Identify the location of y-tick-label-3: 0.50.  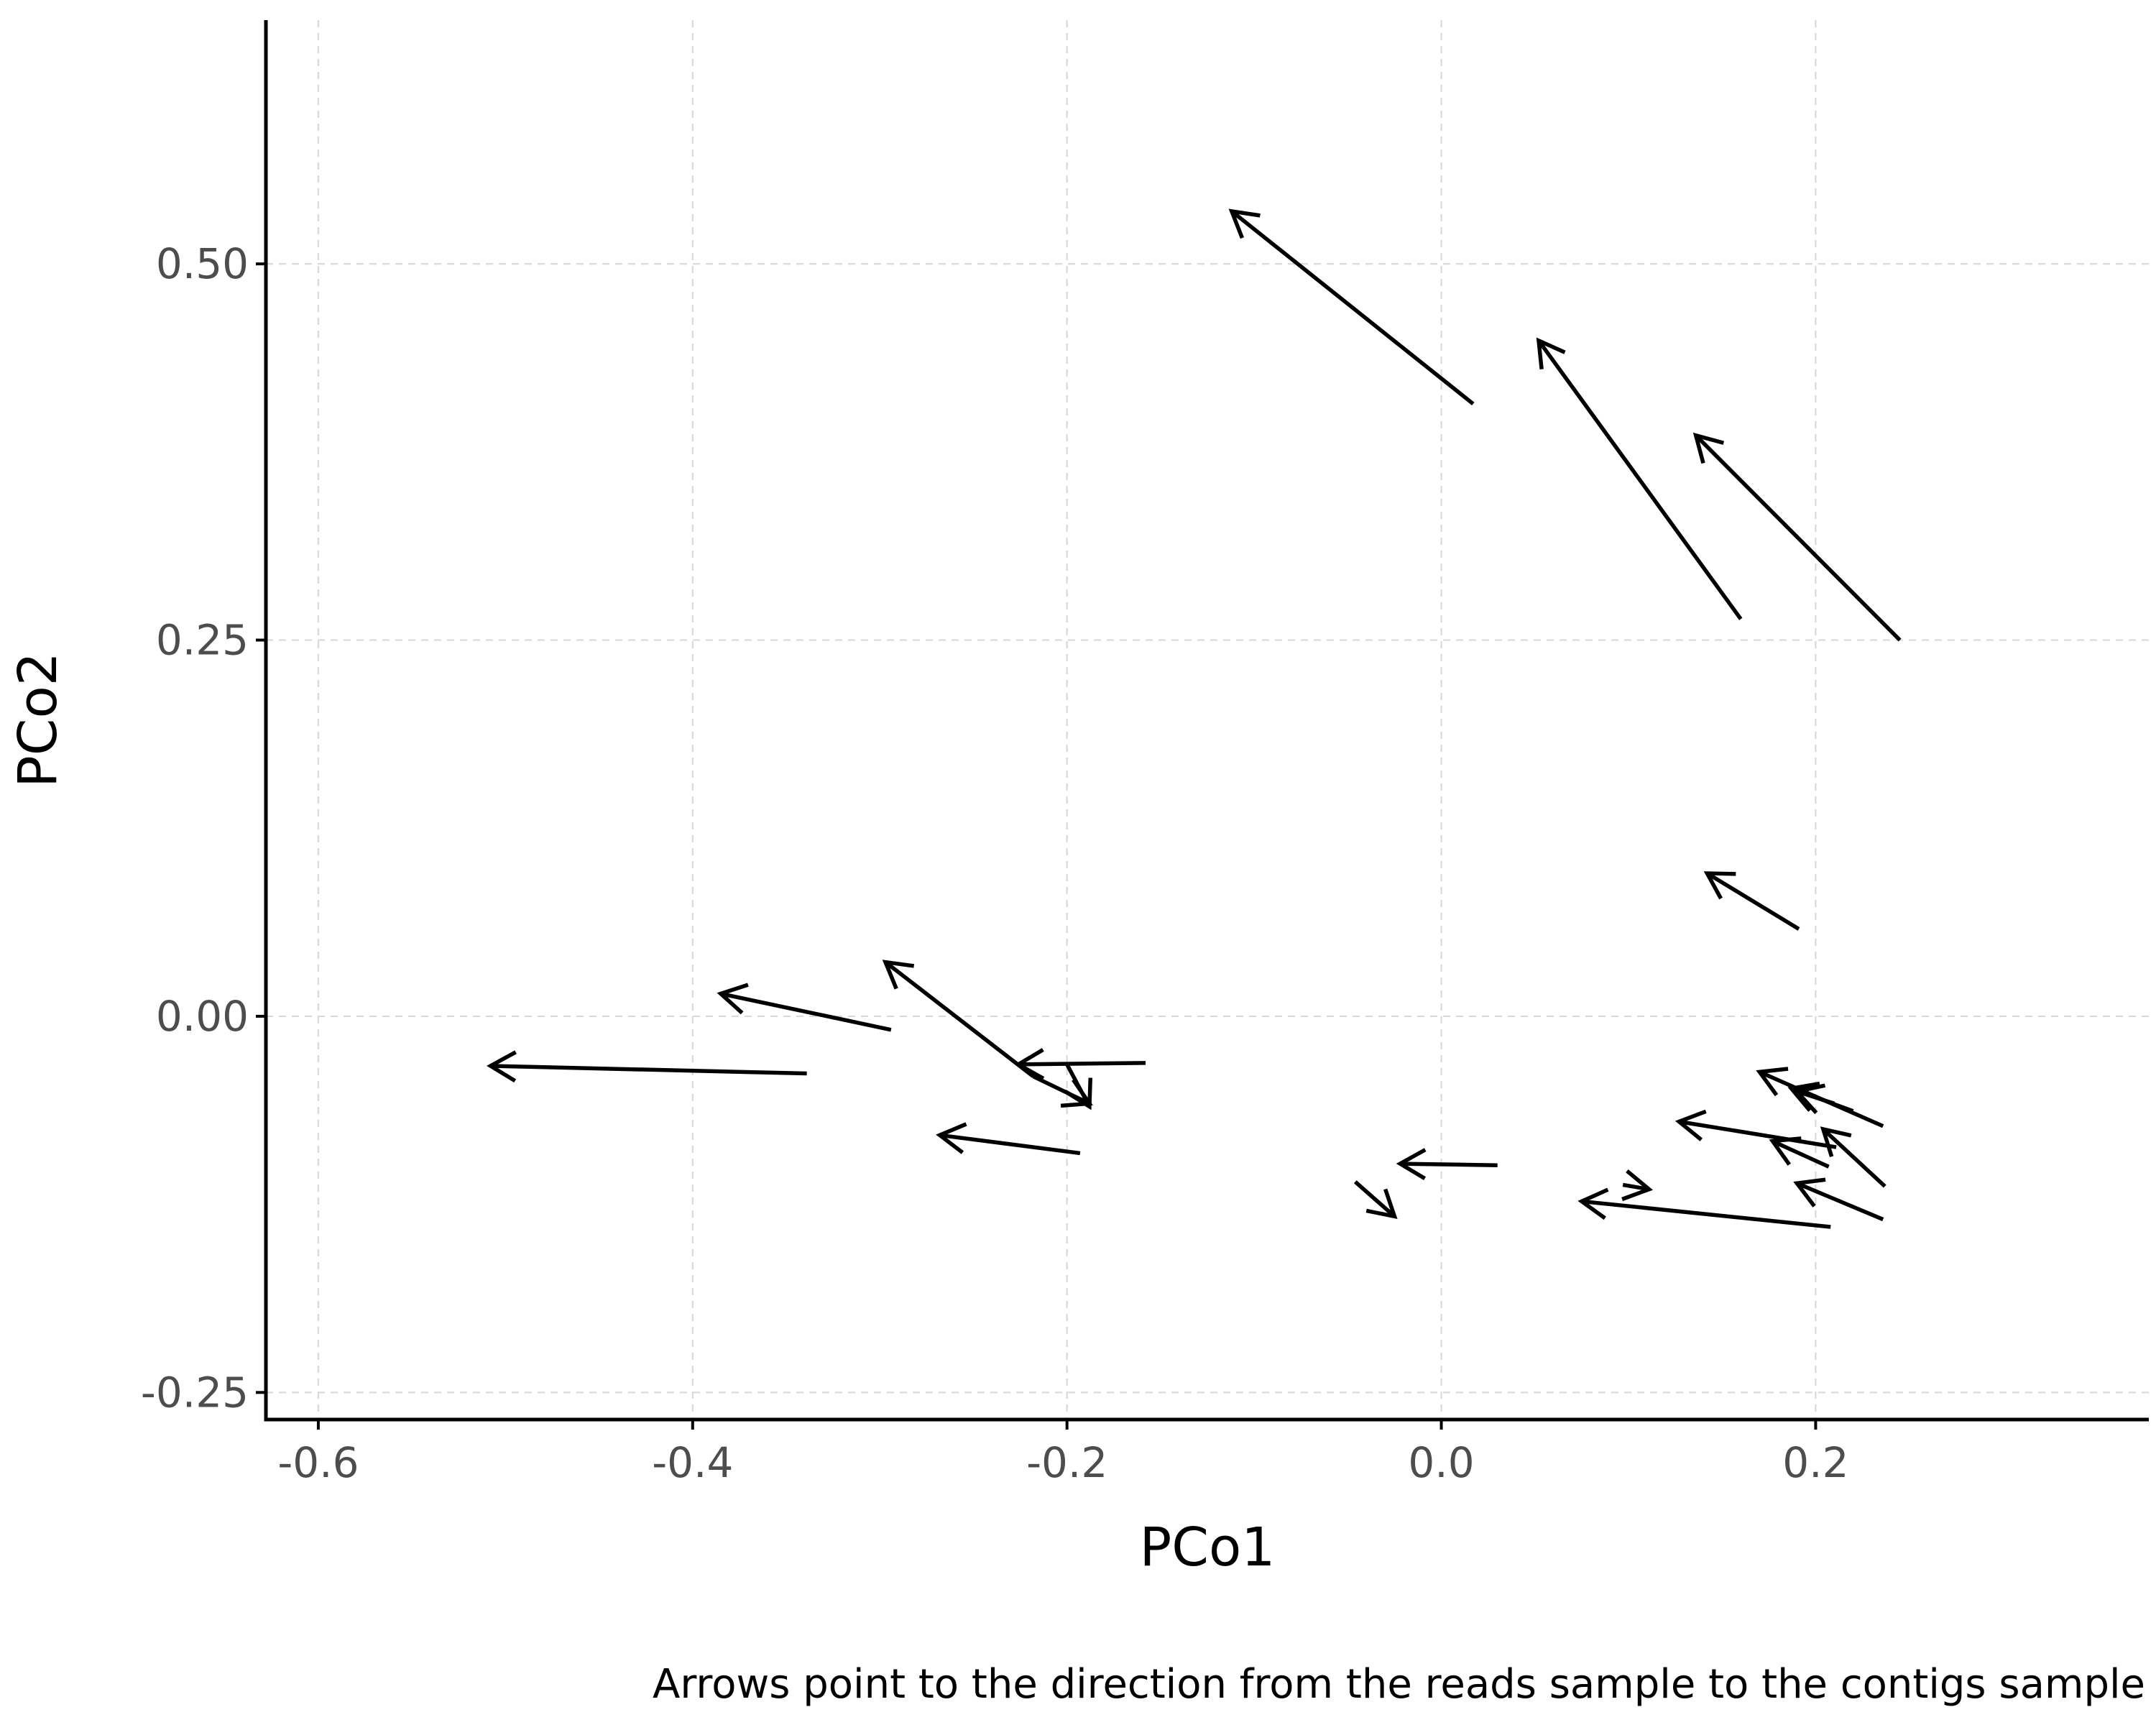
(203, 263).